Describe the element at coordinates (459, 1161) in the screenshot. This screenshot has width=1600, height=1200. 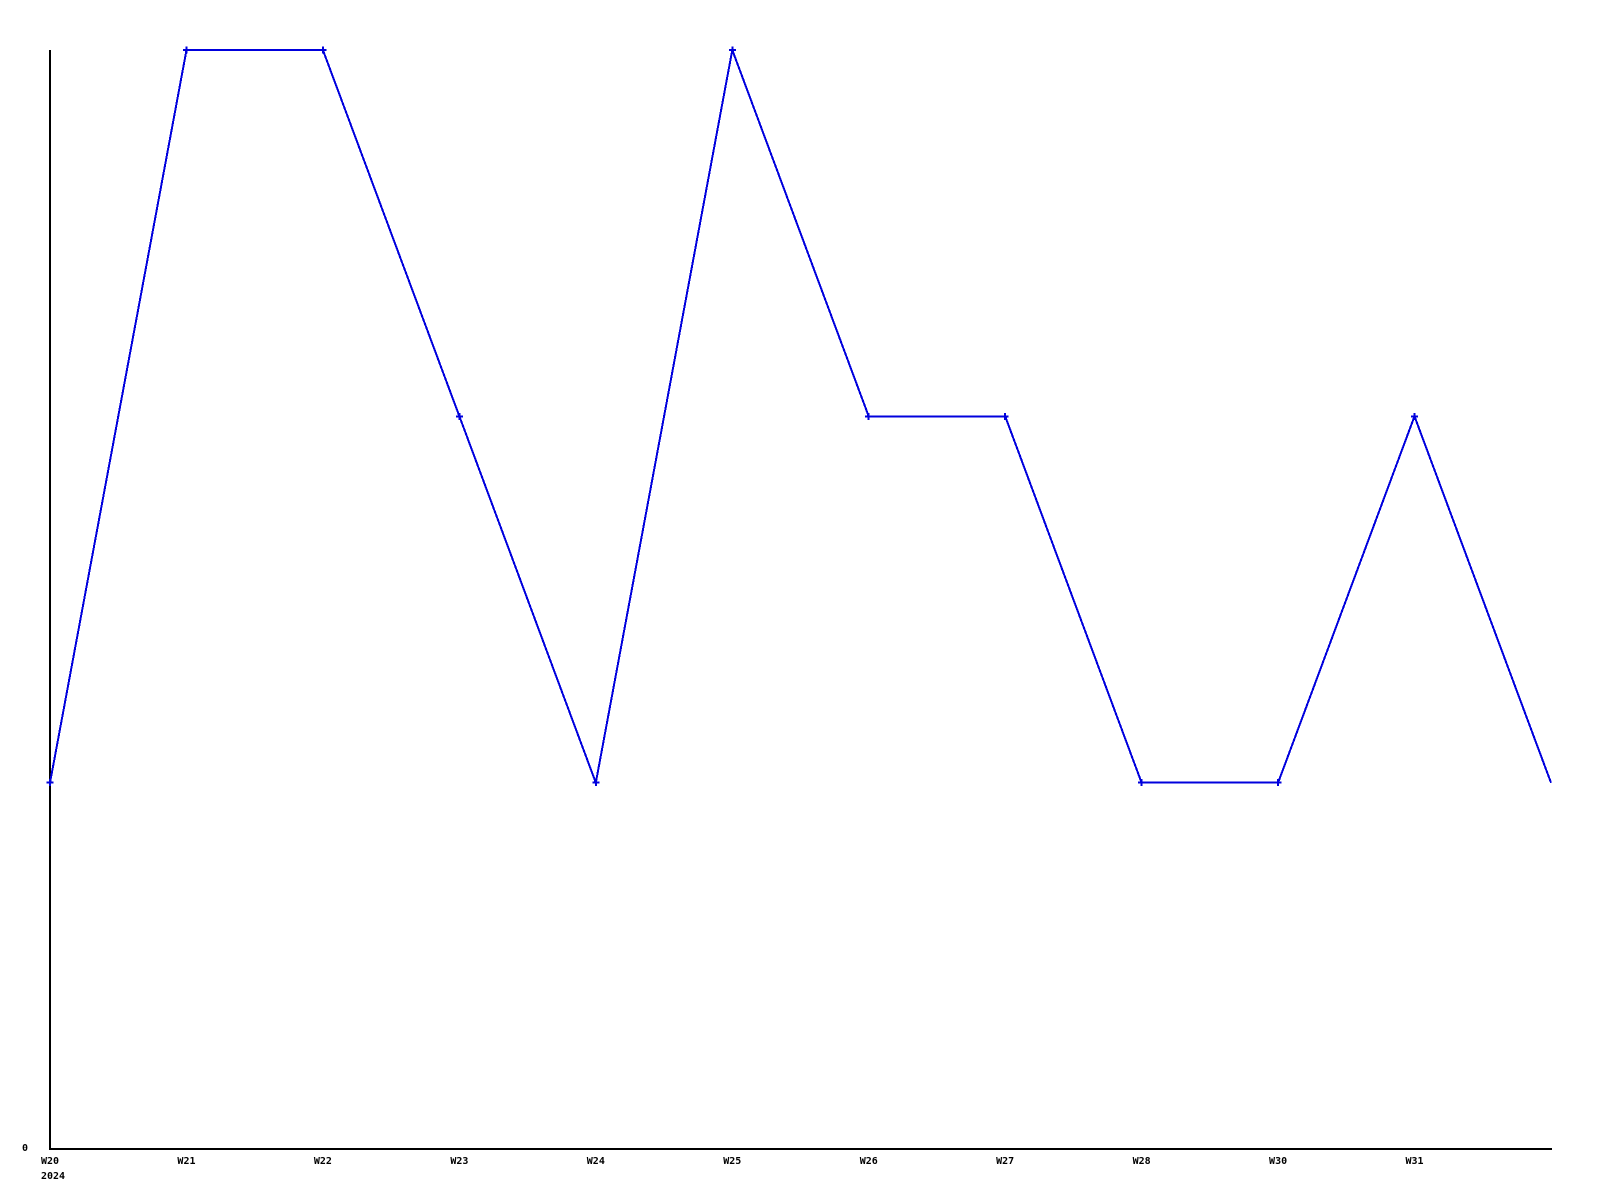
I see `x-tick-label: W23` at that location.